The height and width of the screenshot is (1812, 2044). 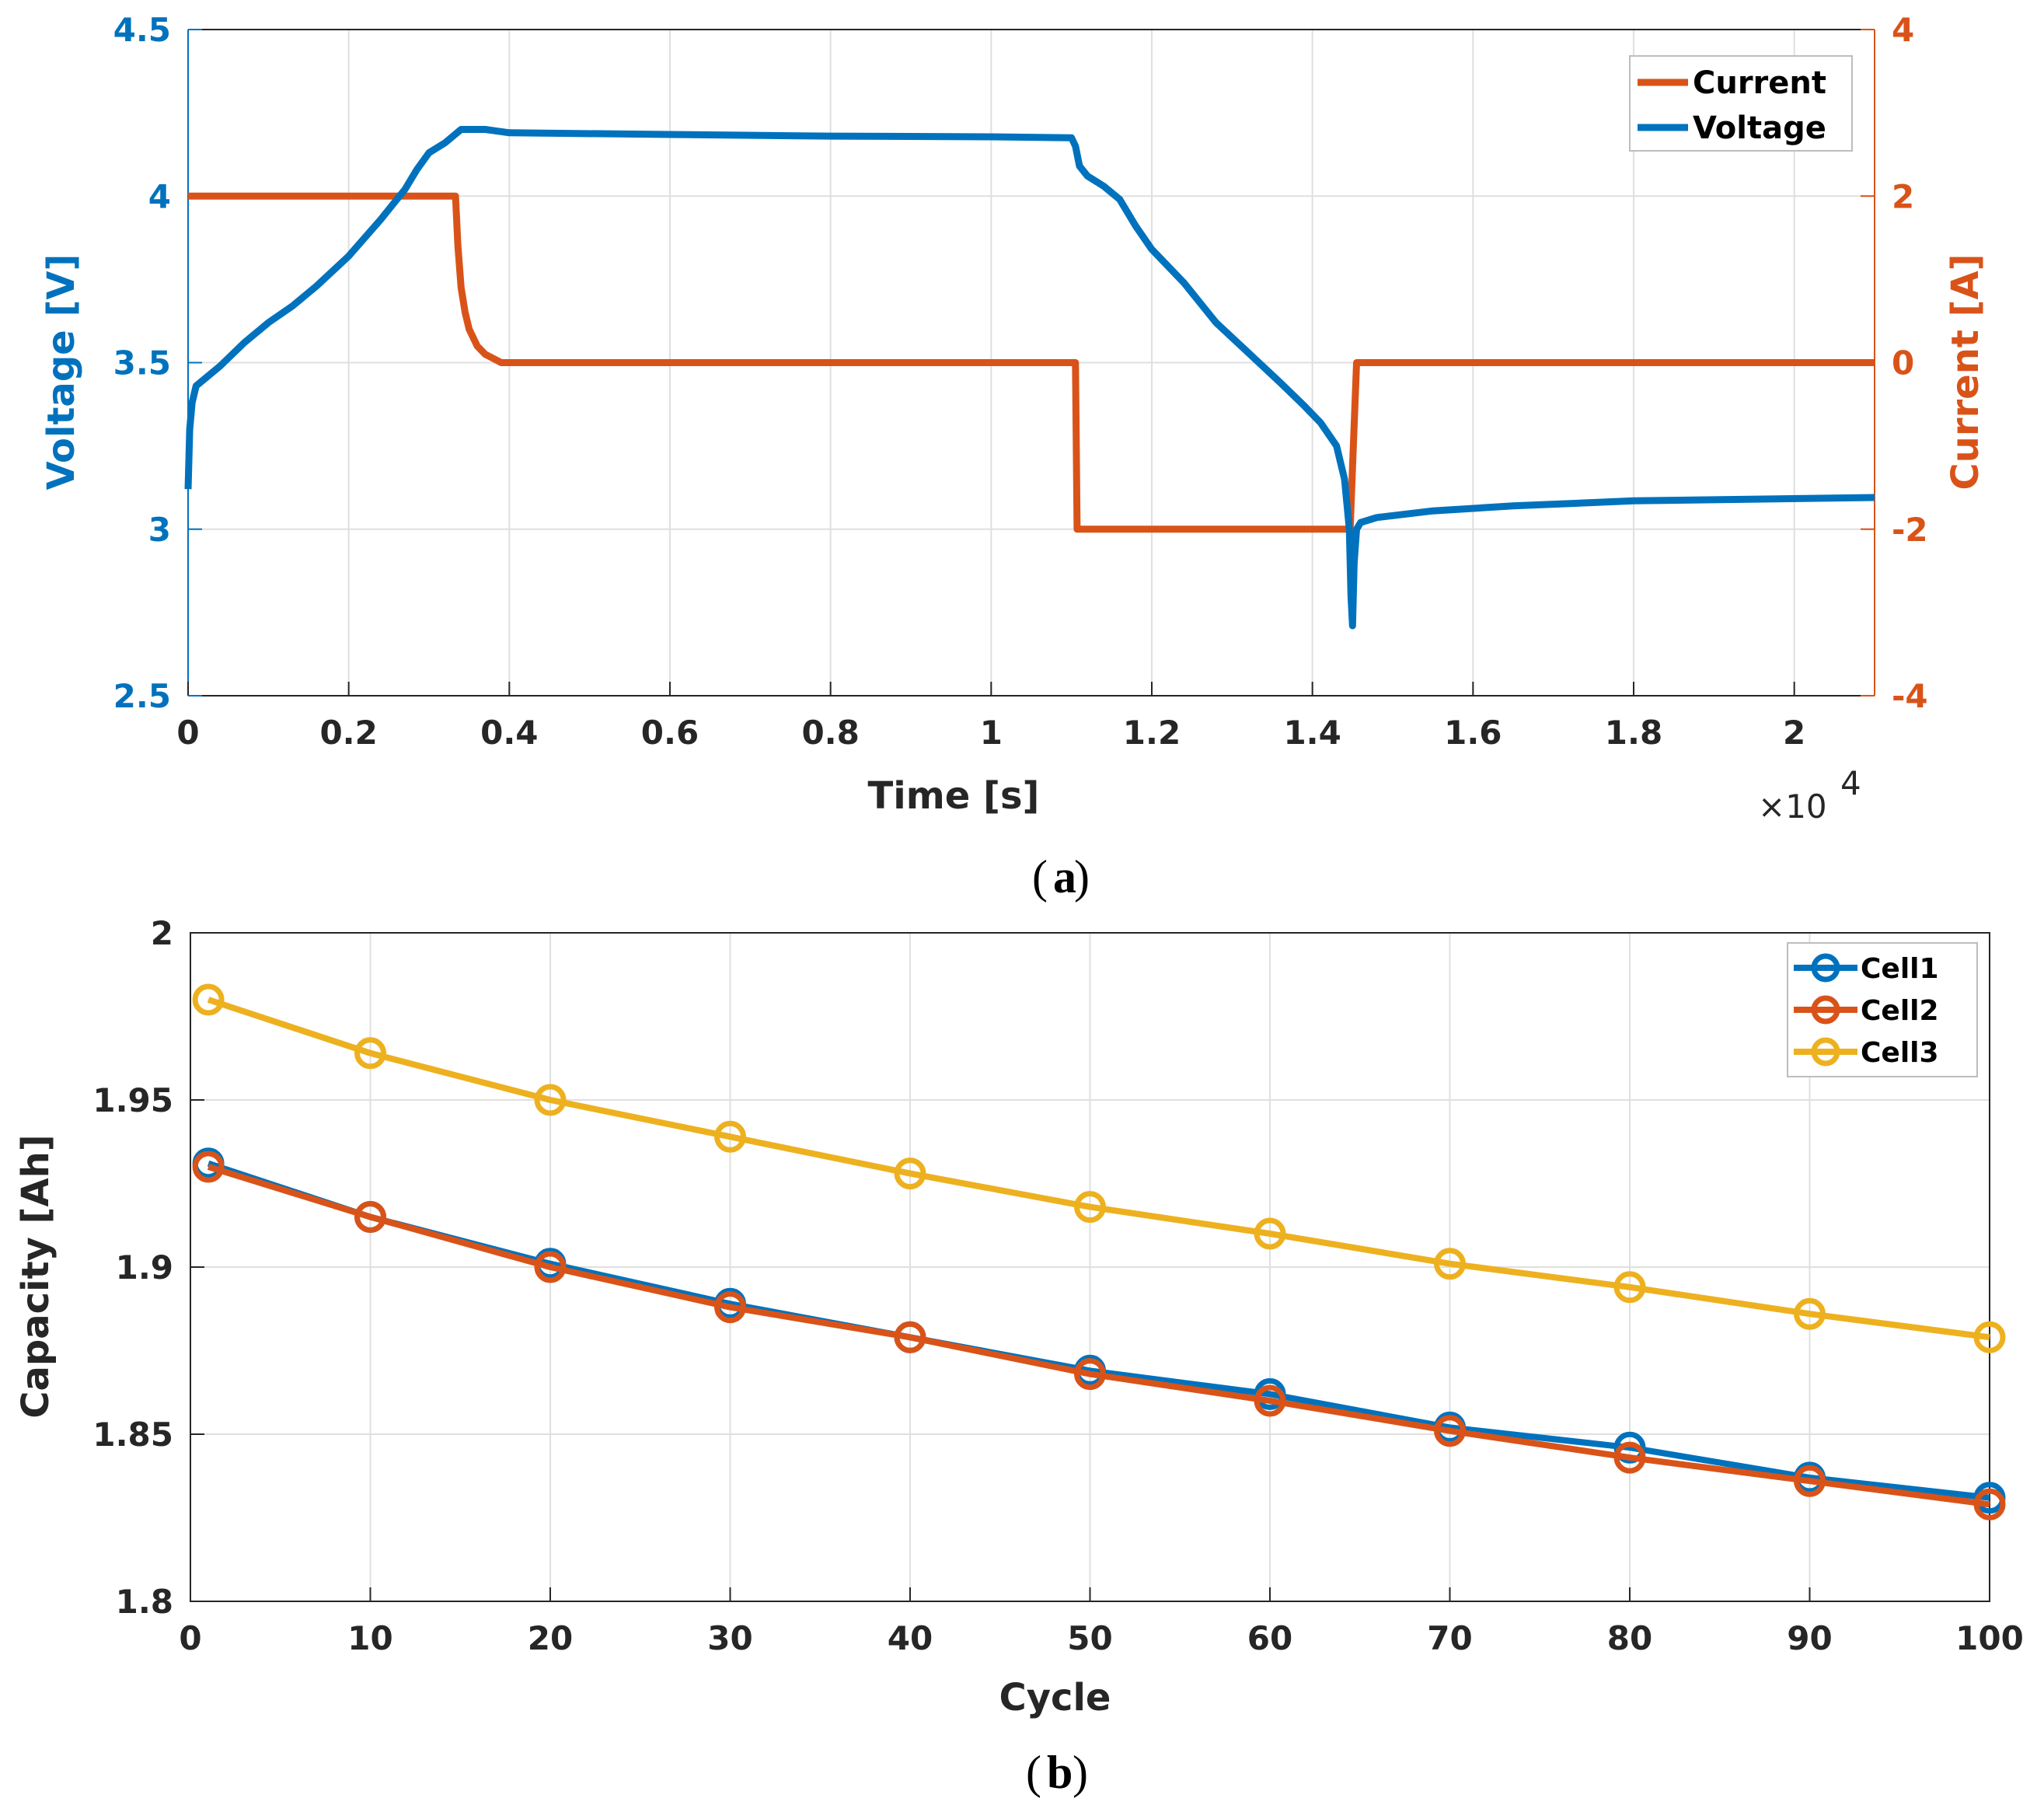 What do you see at coordinates (61, 373) in the screenshot?
I see `y-axis-label-left: Voltage [V]` at bounding box center [61, 373].